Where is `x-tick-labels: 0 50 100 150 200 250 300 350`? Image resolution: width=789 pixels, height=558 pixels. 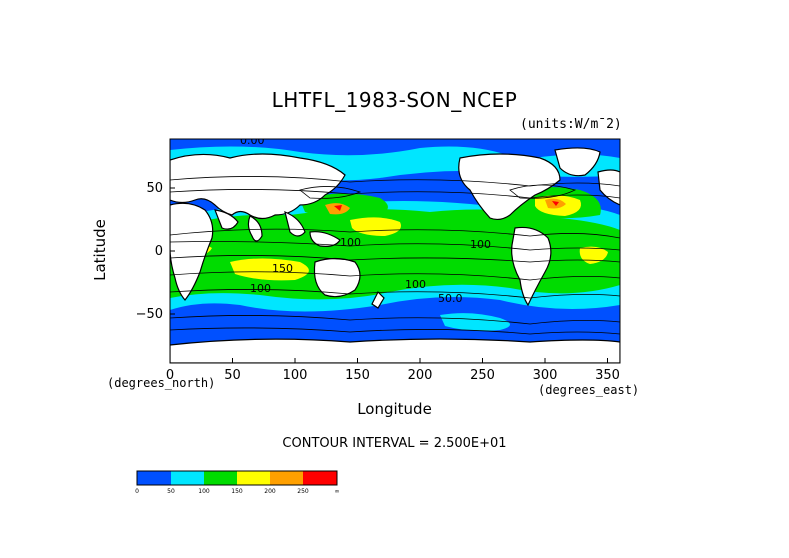
x-tick-labels: 0 50 100 150 200 250 300 350 is located at coordinates (393, 375).